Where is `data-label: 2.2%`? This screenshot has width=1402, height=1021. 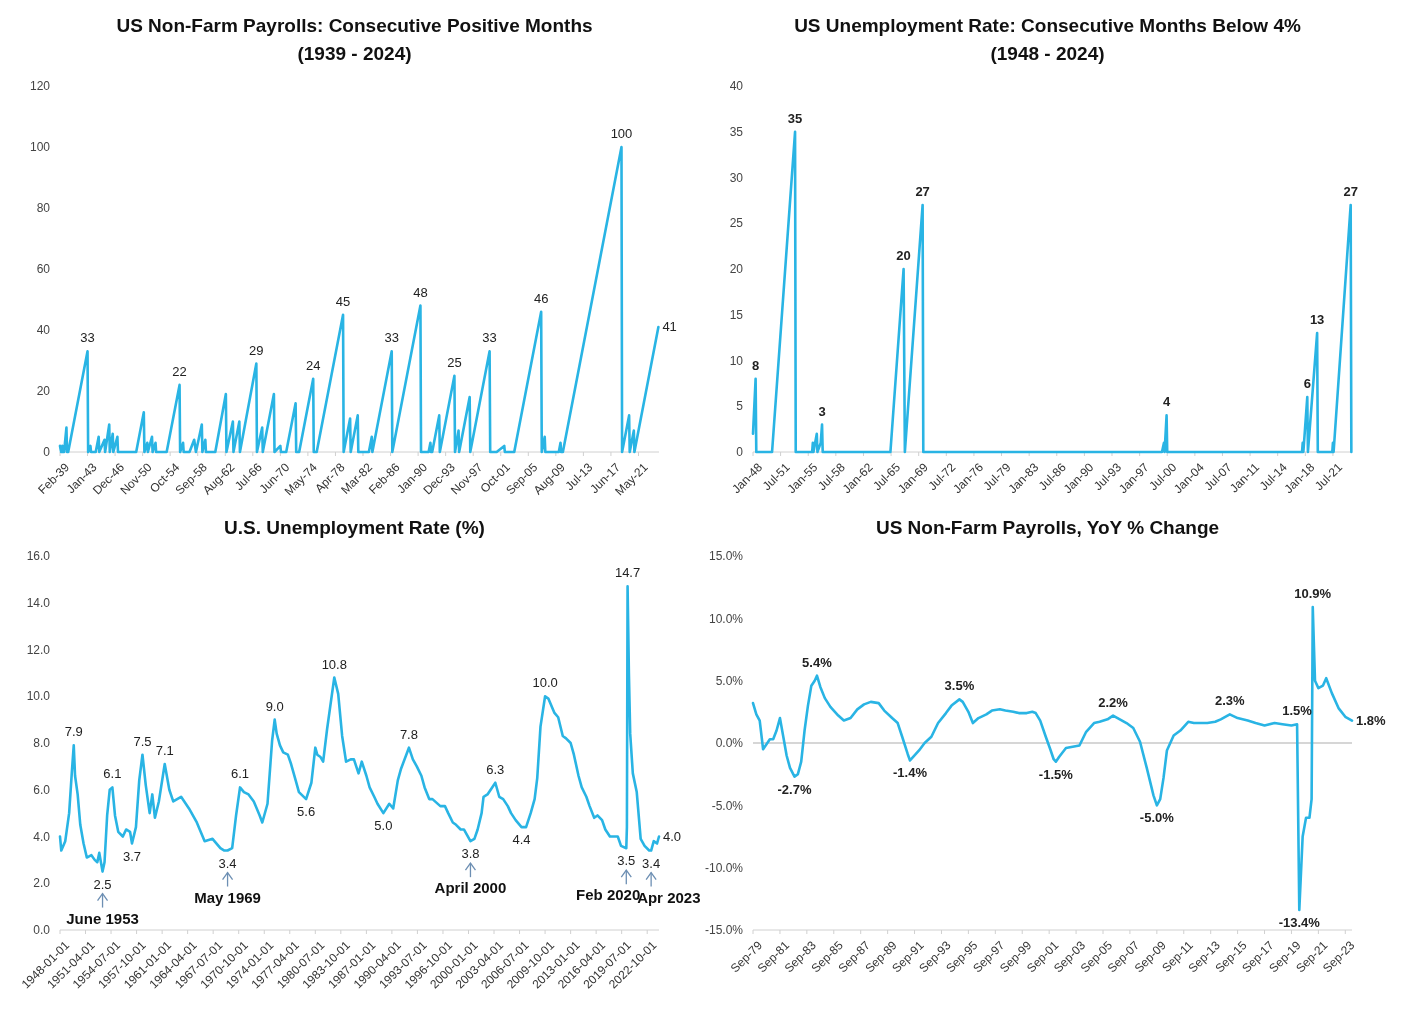 data-label: 2.2% is located at coordinates (1113, 702).